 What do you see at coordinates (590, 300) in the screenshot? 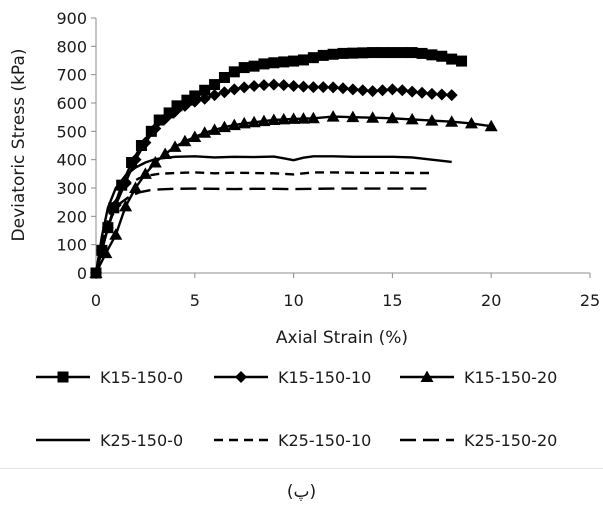
I see `x-tick-label: 25` at bounding box center [590, 300].